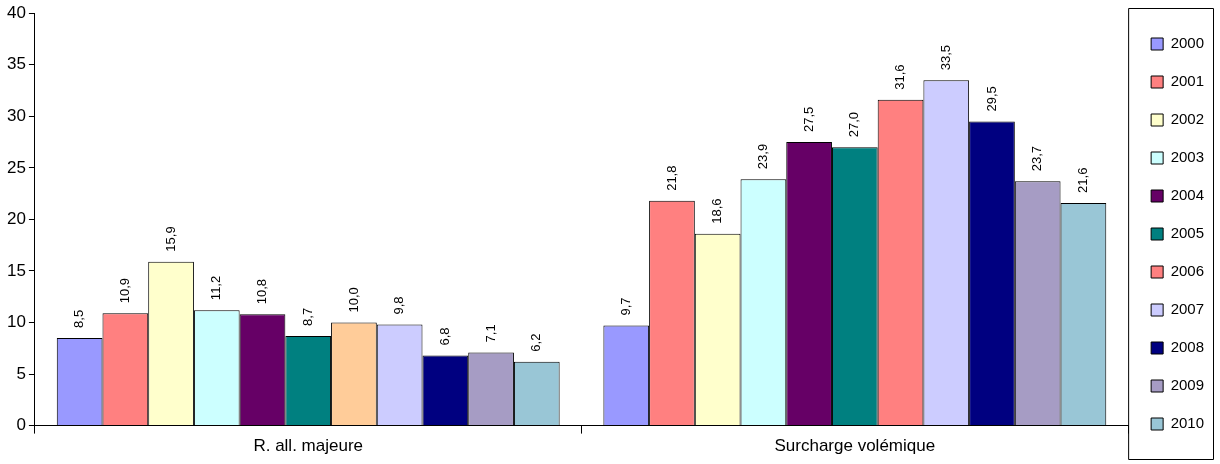 The height and width of the screenshot is (464, 1220). Describe the element at coordinates (1187, 271) in the screenshot. I see `legend-label: 2006` at that location.